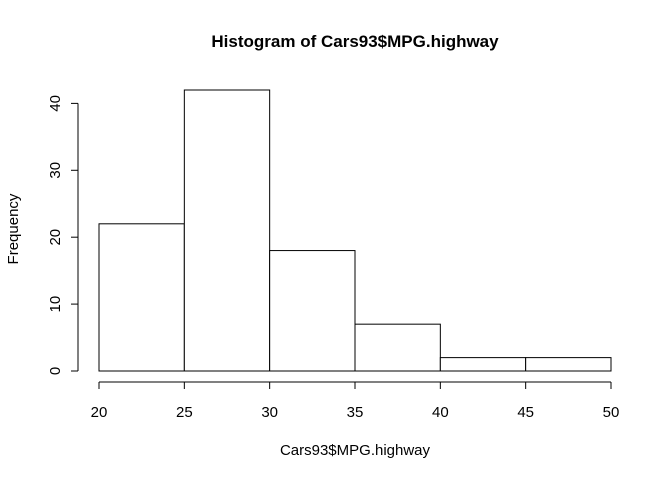 The width and height of the screenshot is (672, 480). What do you see at coordinates (55, 371) in the screenshot?
I see `y-tick-label: 0` at bounding box center [55, 371].